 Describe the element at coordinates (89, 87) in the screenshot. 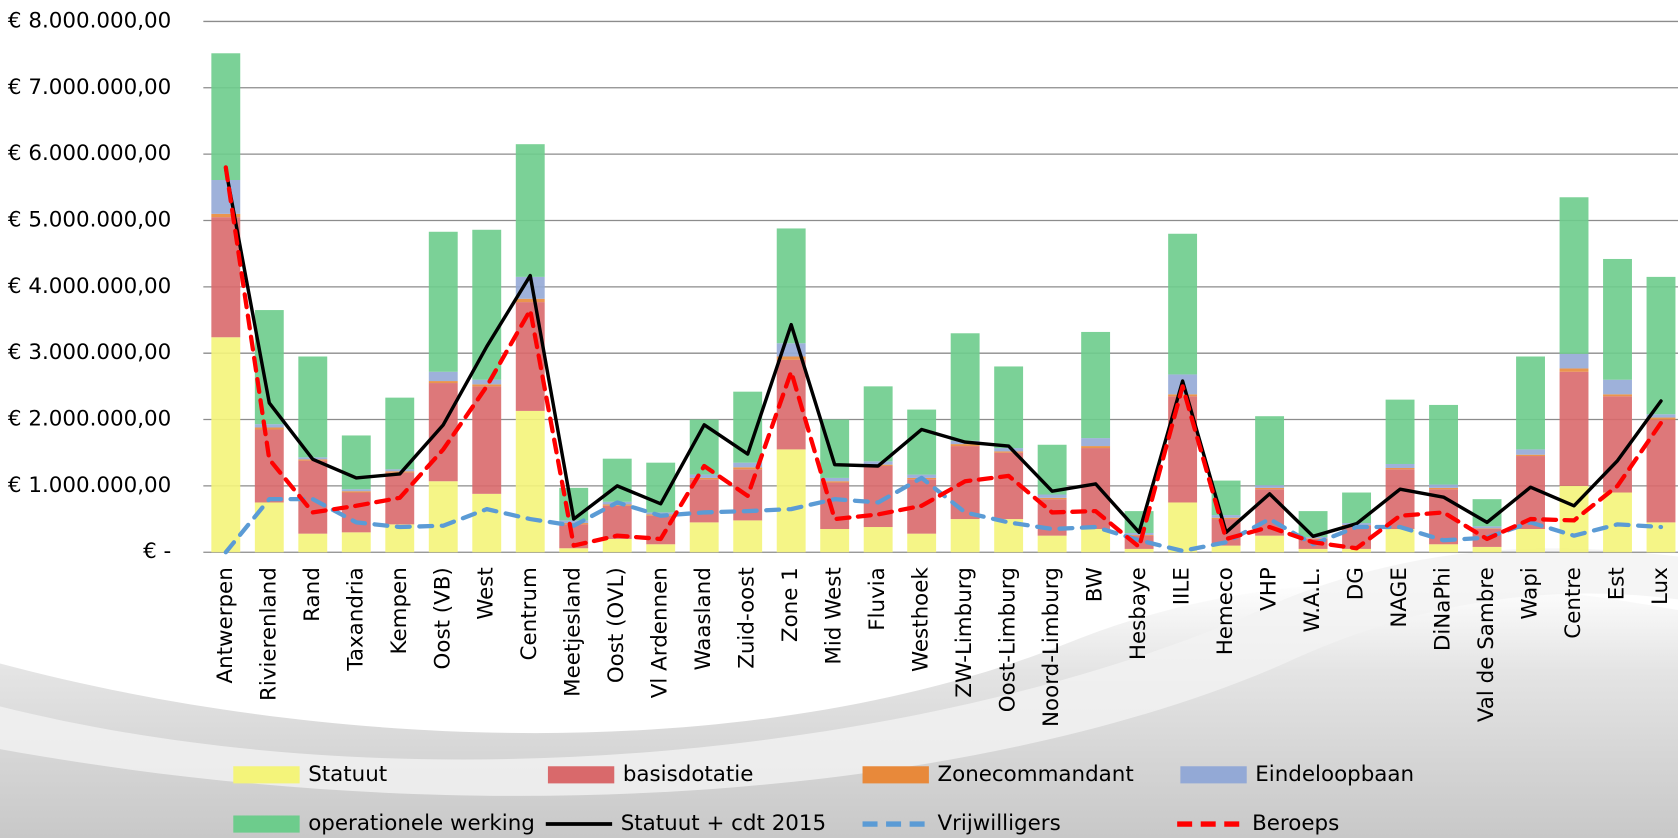

I see `y-tick-label: € 7.000.000,00` at that location.